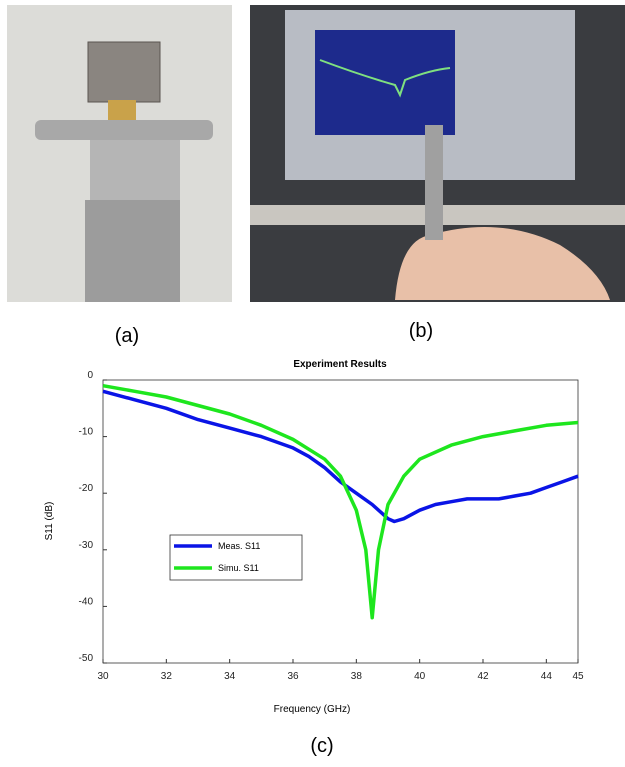 The width and height of the screenshot is (625, 767). Describe the element at coordinates (321, 746) in the screenshot. I see `panel-label: (c)` at that location.